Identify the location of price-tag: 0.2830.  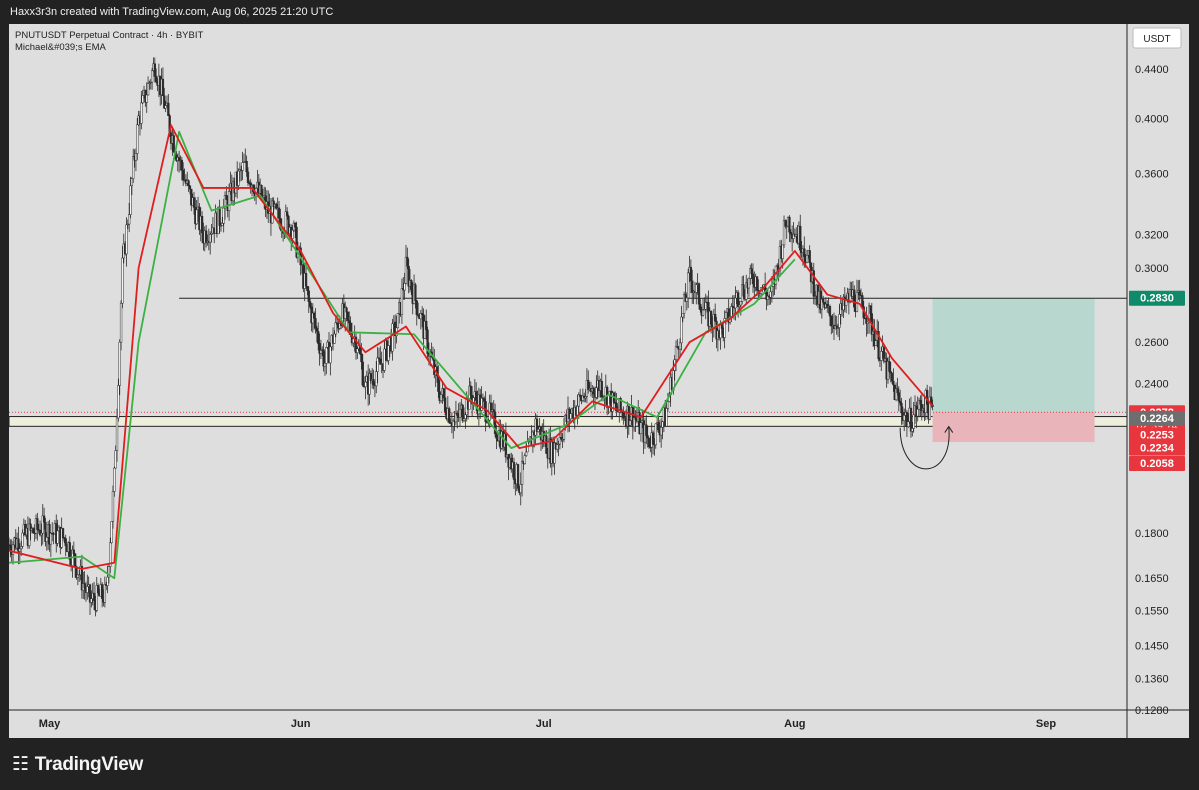
(1157, 298).